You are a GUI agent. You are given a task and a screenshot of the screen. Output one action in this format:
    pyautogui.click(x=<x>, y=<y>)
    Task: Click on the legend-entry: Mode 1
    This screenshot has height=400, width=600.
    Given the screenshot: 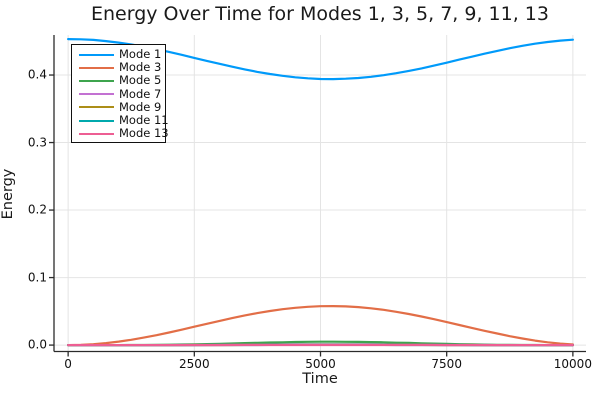 What is the action you would take?
    pyautogui.click(x=118, y=54)
    